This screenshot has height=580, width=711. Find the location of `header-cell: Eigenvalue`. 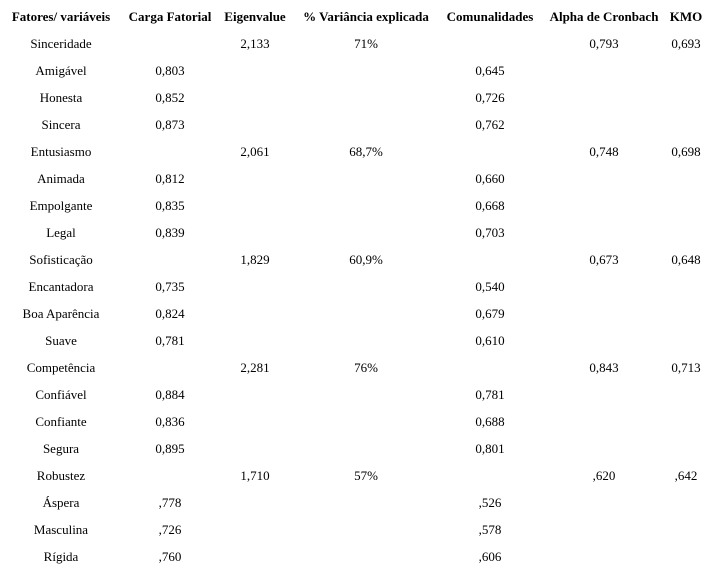

header-cell: Eigenvalue is located at coordinates (255, 16).